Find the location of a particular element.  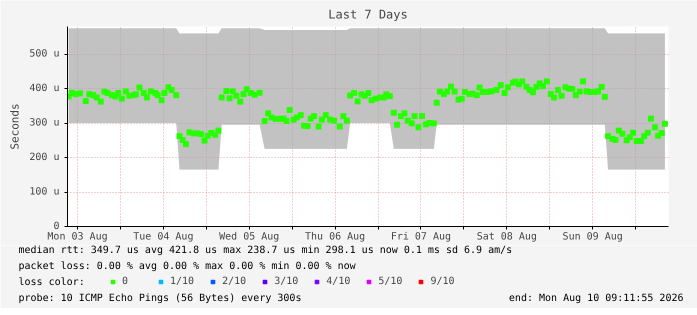

y-tick-label: 0 is located at coordinates (56, 226).